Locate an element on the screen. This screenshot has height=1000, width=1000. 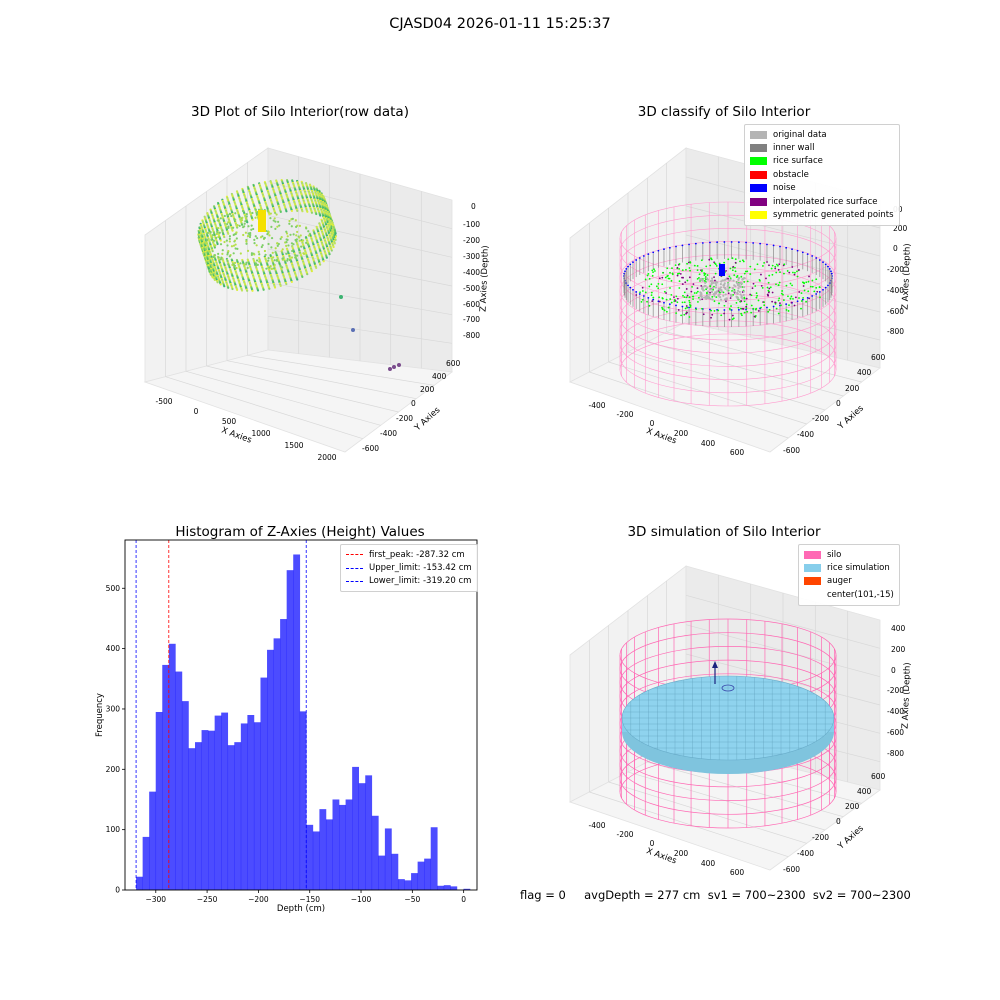
legend-label: auger is located at coordinates (839, 581).